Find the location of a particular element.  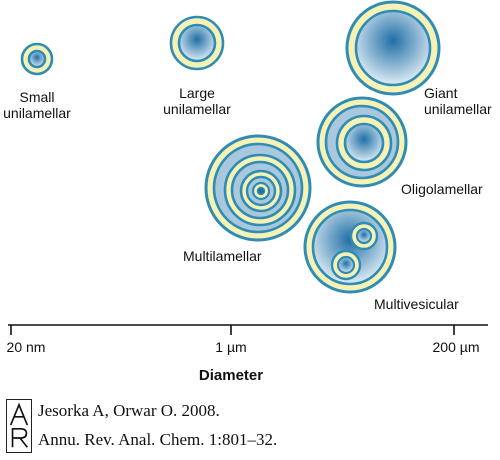

giant-unilamellar-label-line1: Giant is located at coordinates (441, 93).